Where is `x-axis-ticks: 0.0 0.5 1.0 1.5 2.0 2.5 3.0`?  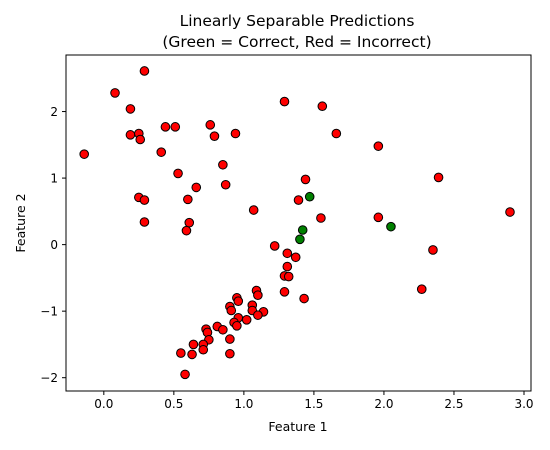 x-axis-ticks: 0.0 0.5 1.0 1.5 2.0 2.5 3.0 is located at coordinates (314, 401).